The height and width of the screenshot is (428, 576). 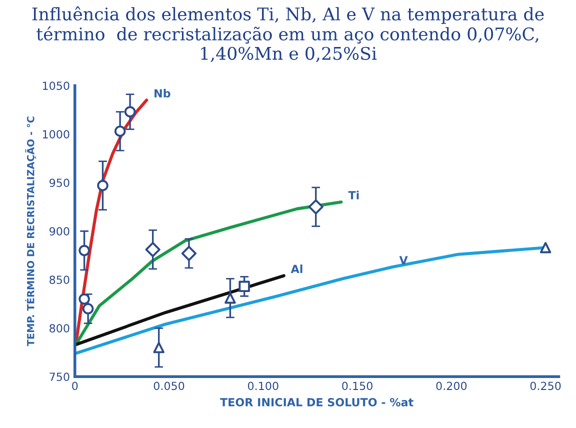 I want to click on y-tick-label: 1000, so click(x=56, y=134).